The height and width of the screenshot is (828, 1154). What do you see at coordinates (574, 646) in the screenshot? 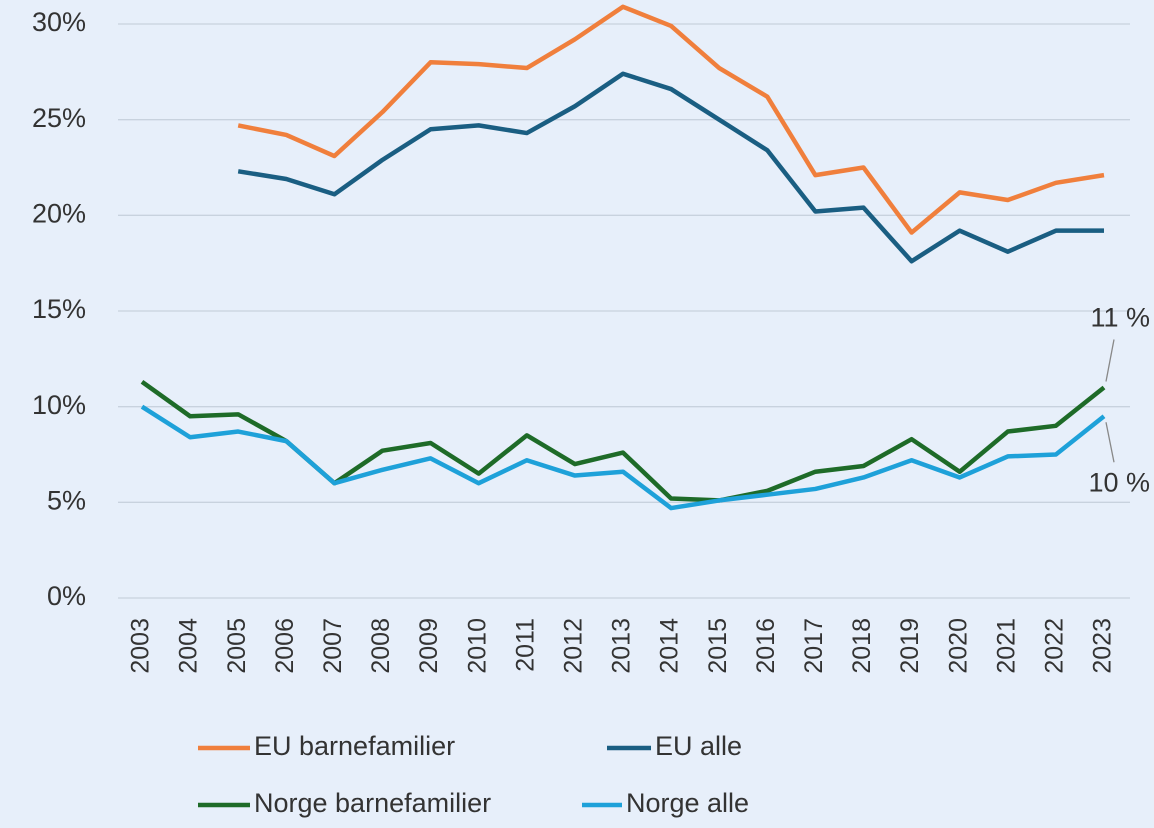
I see `x-tick-label: 2012` at bounding box center [574, 646].